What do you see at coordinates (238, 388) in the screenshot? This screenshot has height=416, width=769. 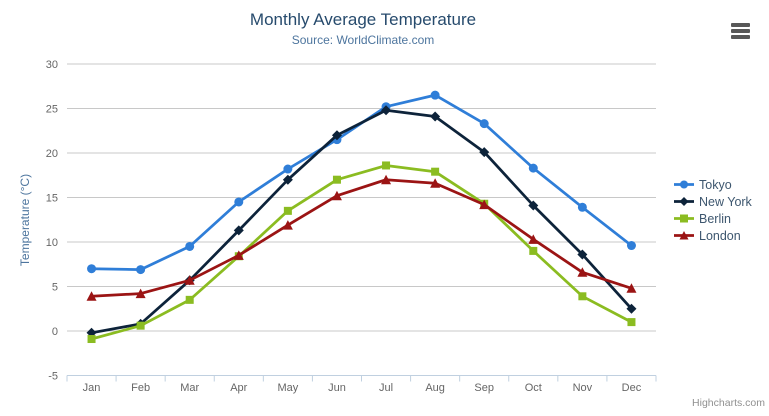 I see `x-axis-label: Apr` at bounding box center [238, 388].